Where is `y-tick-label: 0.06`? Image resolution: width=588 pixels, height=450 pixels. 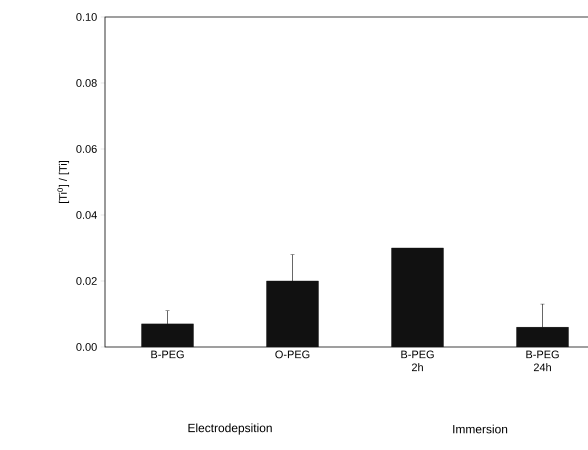 y-tick-label: 0.06 is located at coordinates (86, 149).